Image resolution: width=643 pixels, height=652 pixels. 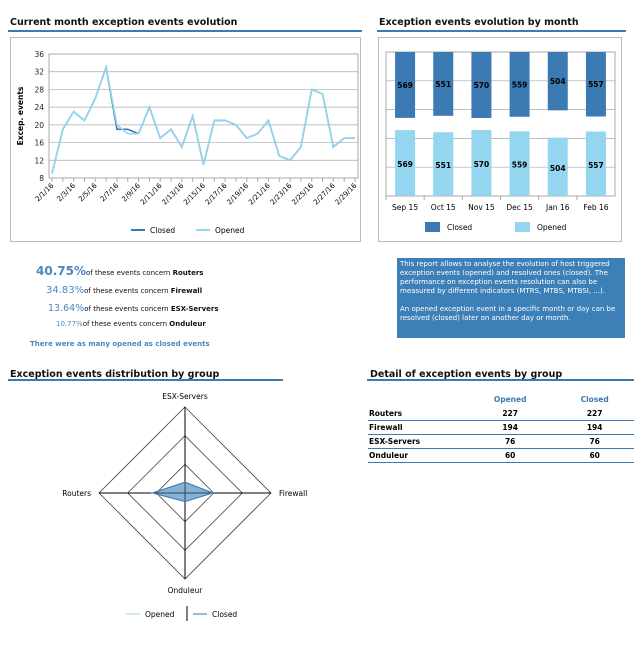 What do you see at coordinates (66, 308) in the screenshot?
I see `stat-pct: 13.64%` at bounding box center [66, 308].